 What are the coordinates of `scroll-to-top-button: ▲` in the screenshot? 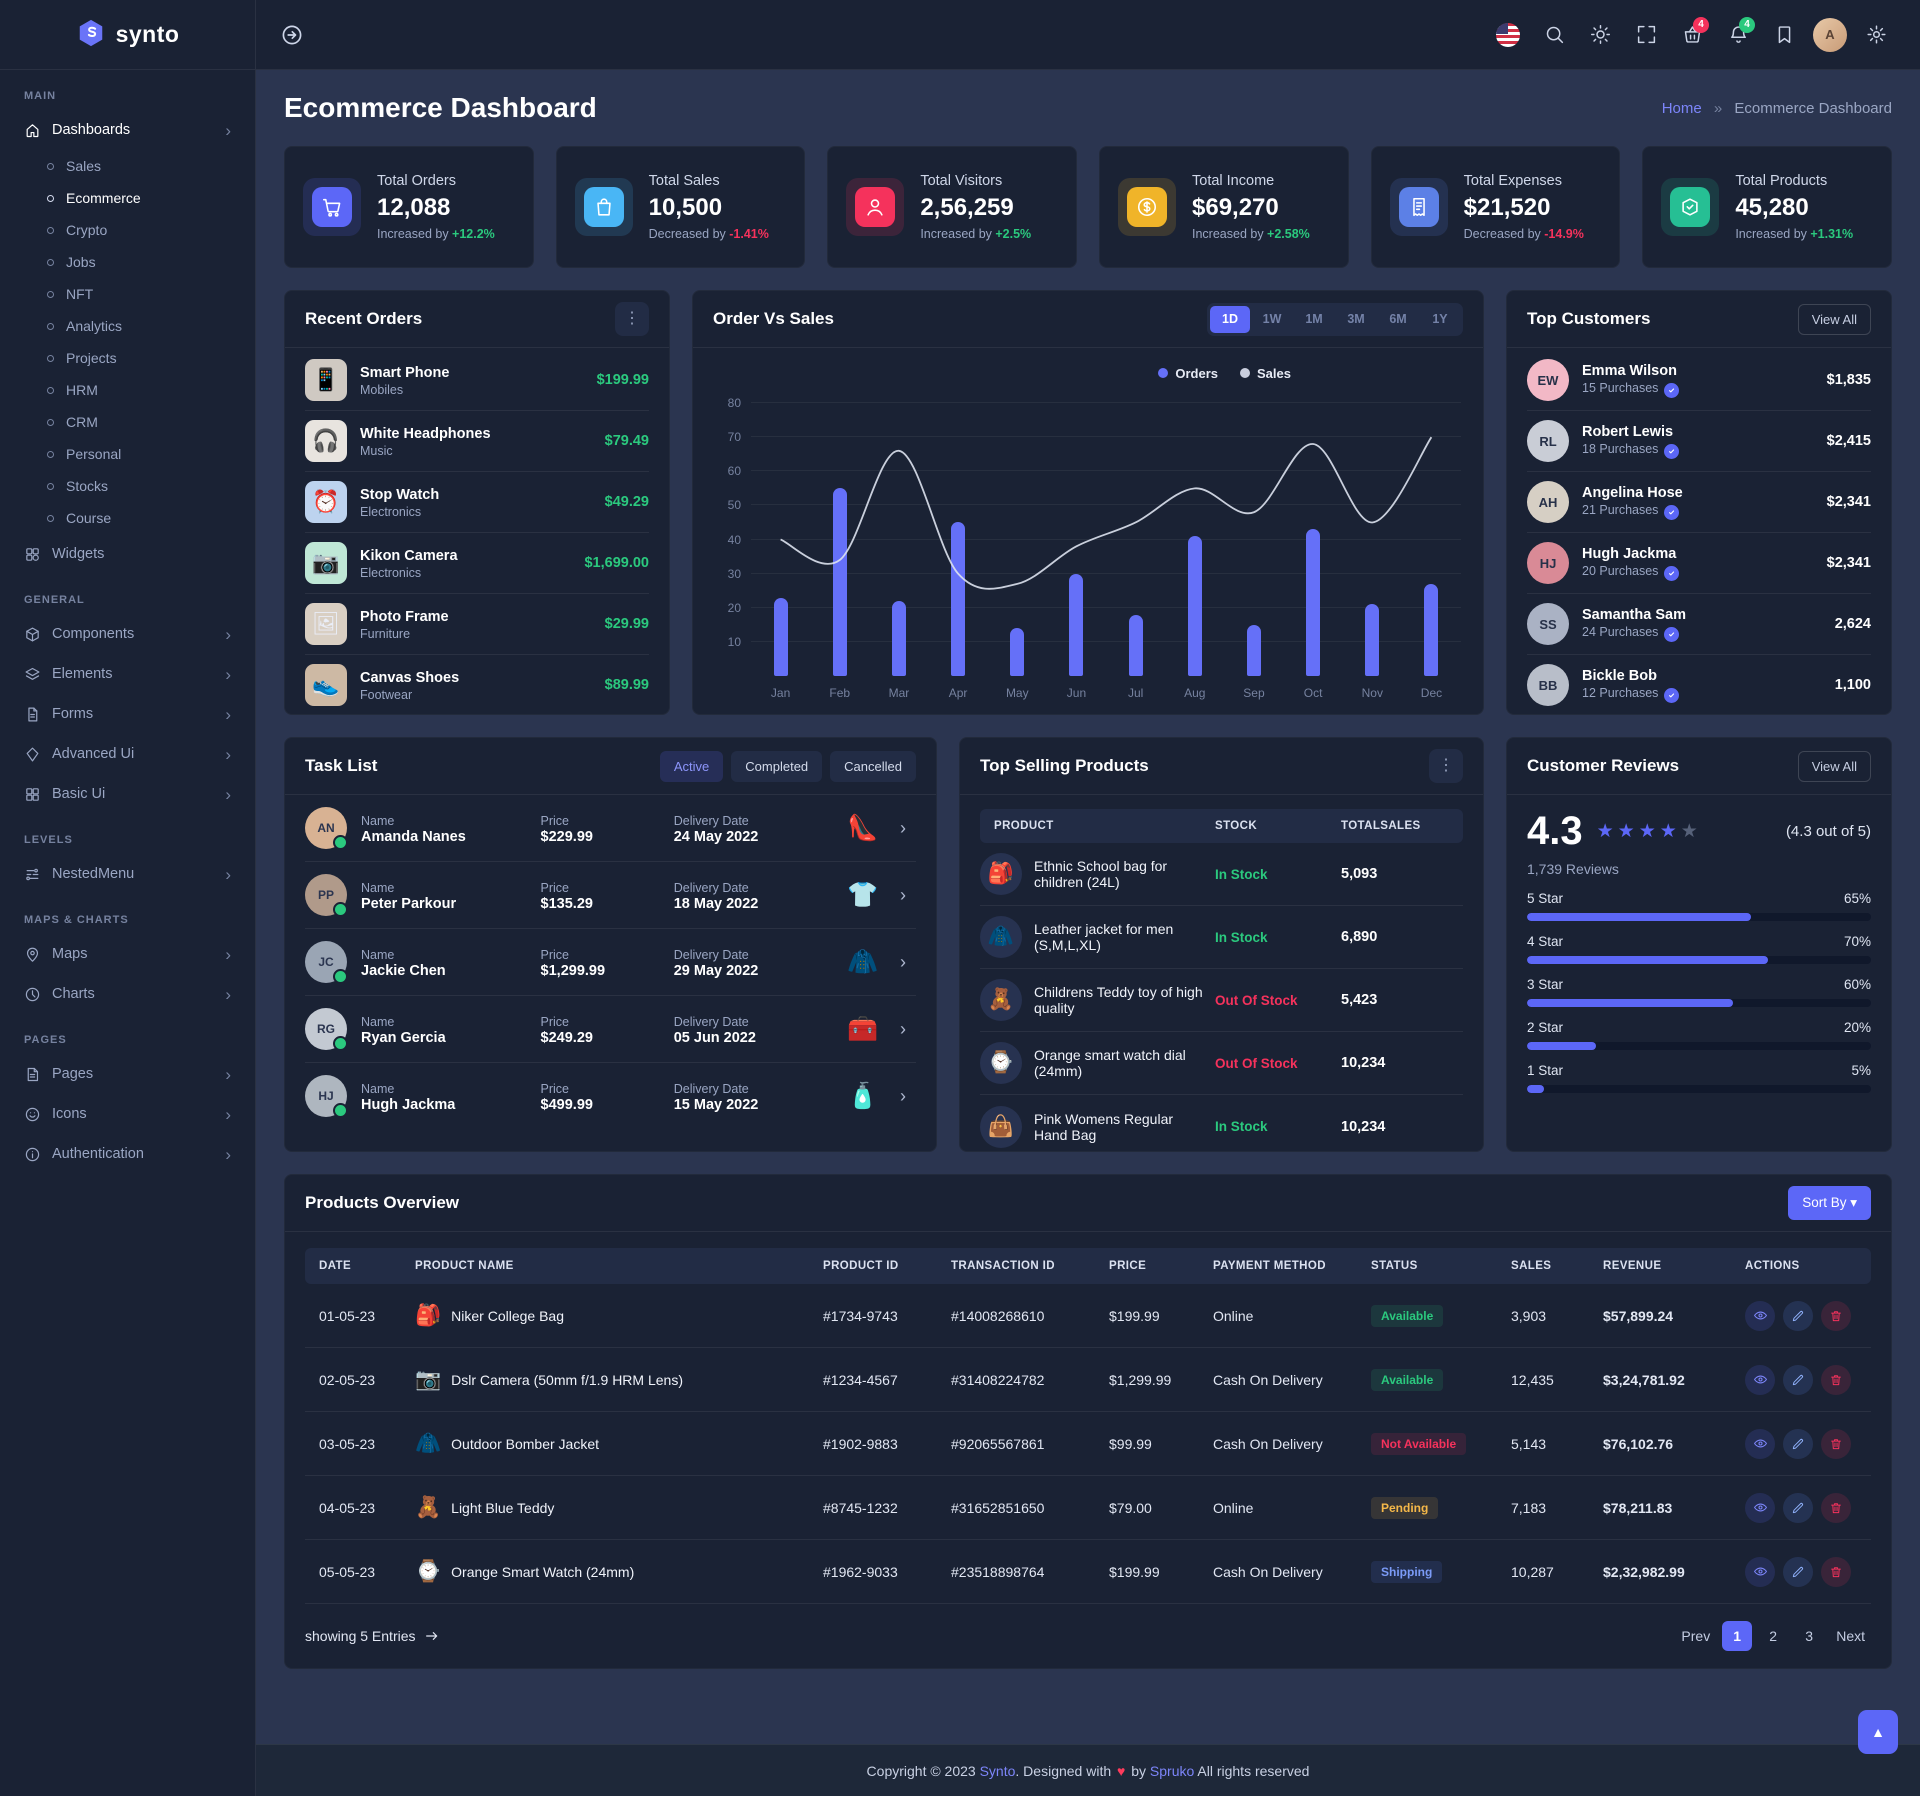 It's located at (1878, 1732).